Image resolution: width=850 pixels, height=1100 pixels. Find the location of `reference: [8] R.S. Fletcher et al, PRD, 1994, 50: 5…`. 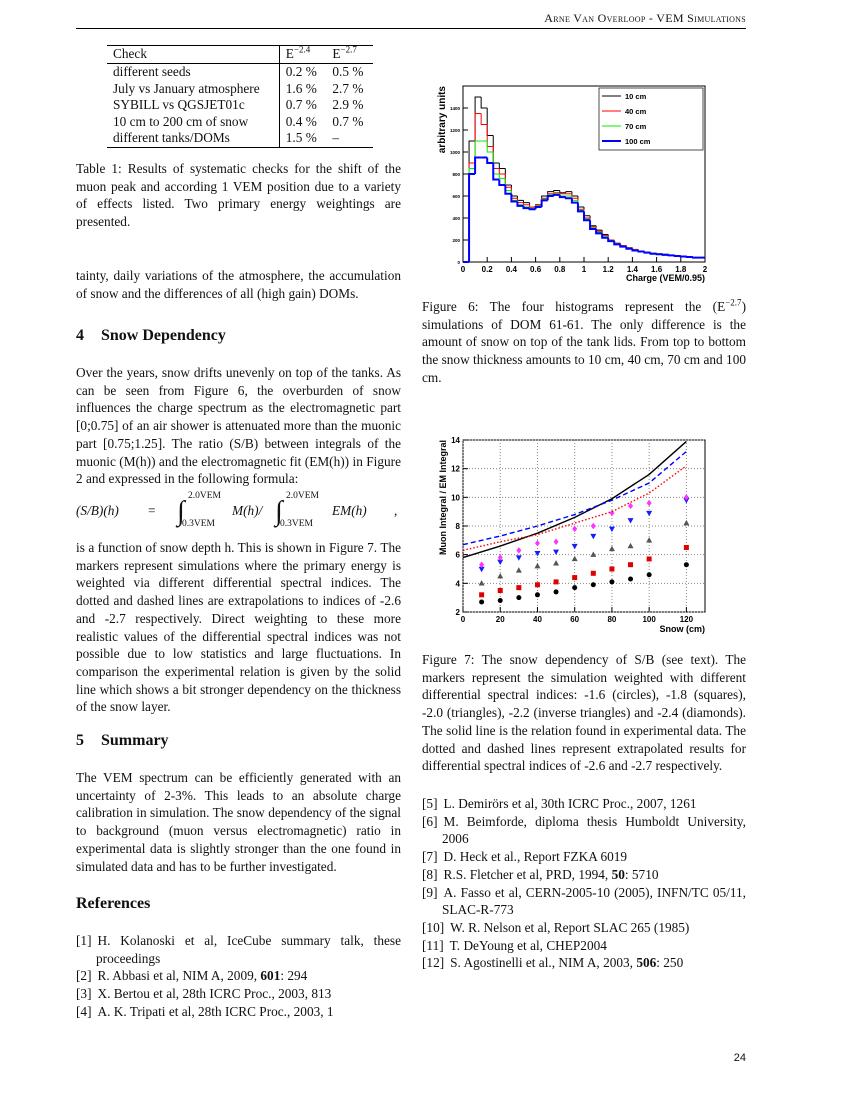

reference: [8] R.S. Fletcher et al, PRD, 1994, 50: 5… is located at coordinates (584, 875).